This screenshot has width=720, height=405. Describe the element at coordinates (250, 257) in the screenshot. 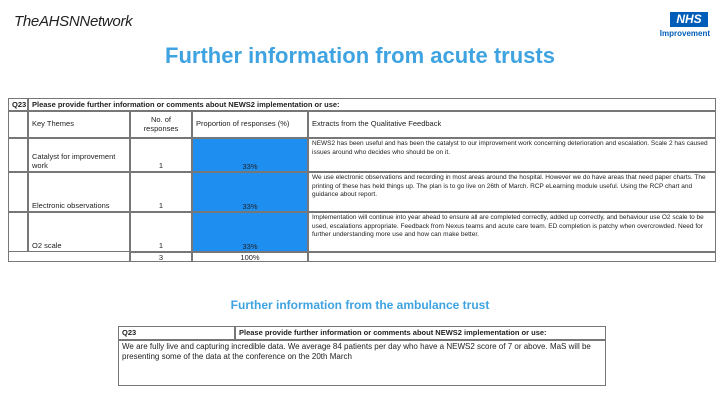

I see `total-proportion: 100%` at that location.